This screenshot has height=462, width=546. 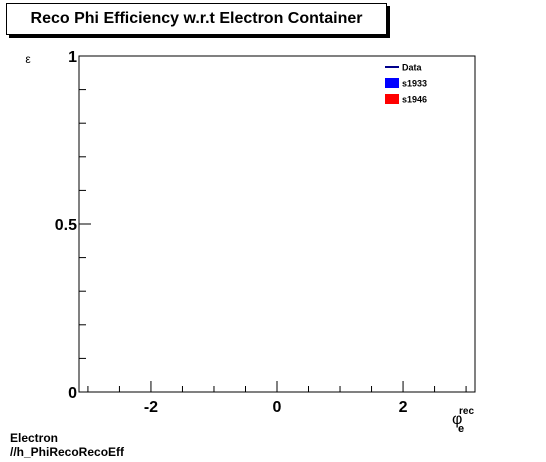 I want to click on y-tick-label: 1, so click(x=72, y=57).